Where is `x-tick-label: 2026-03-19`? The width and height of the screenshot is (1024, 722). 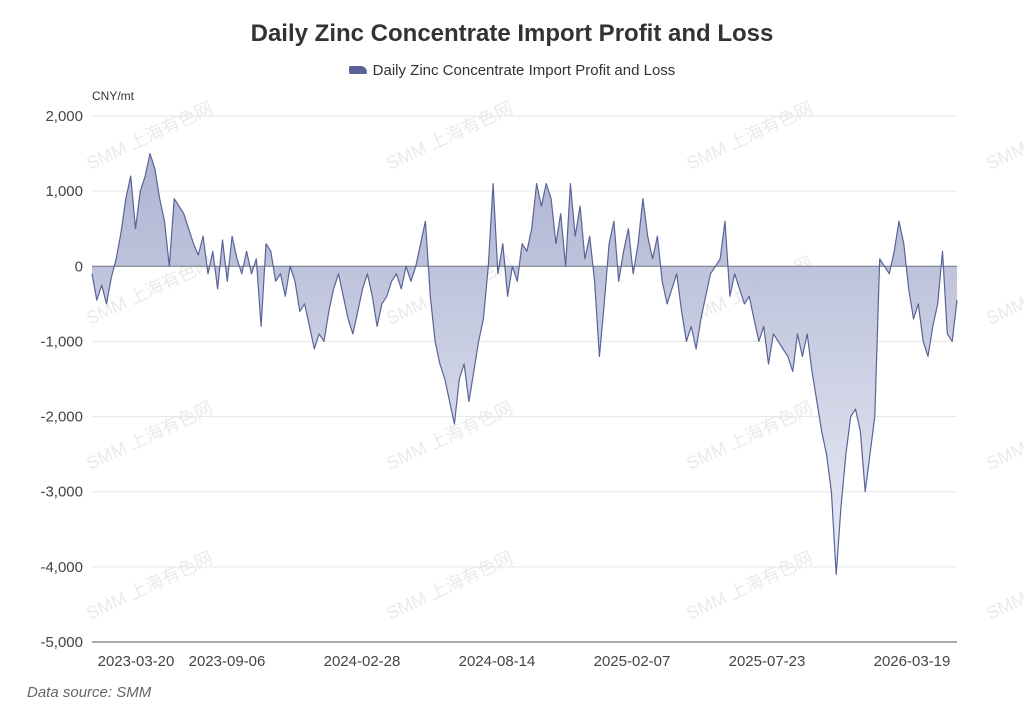
x-tick-label: 2026-03-19 is located at coordinates (912, 661).